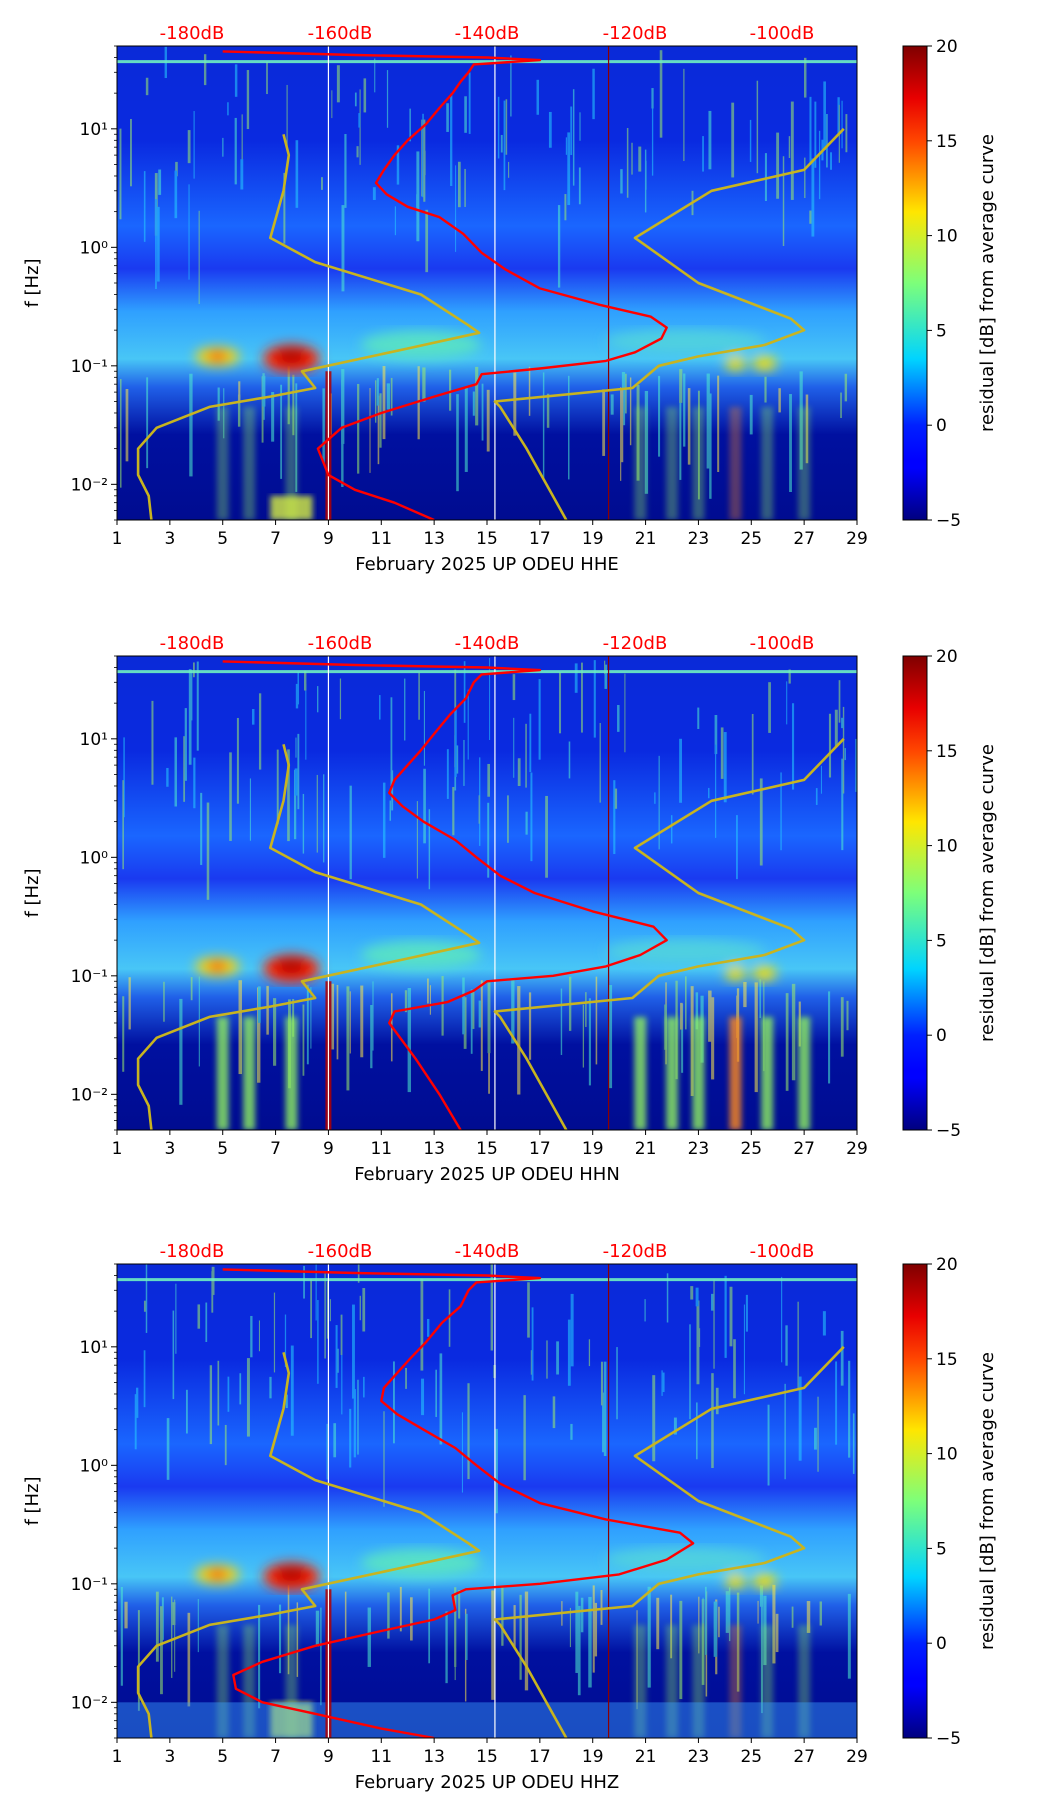 The image size is (1052, 1806). Describe the element at coordinates (222, 1073) in the screenshot. I see `low-band` at that location.